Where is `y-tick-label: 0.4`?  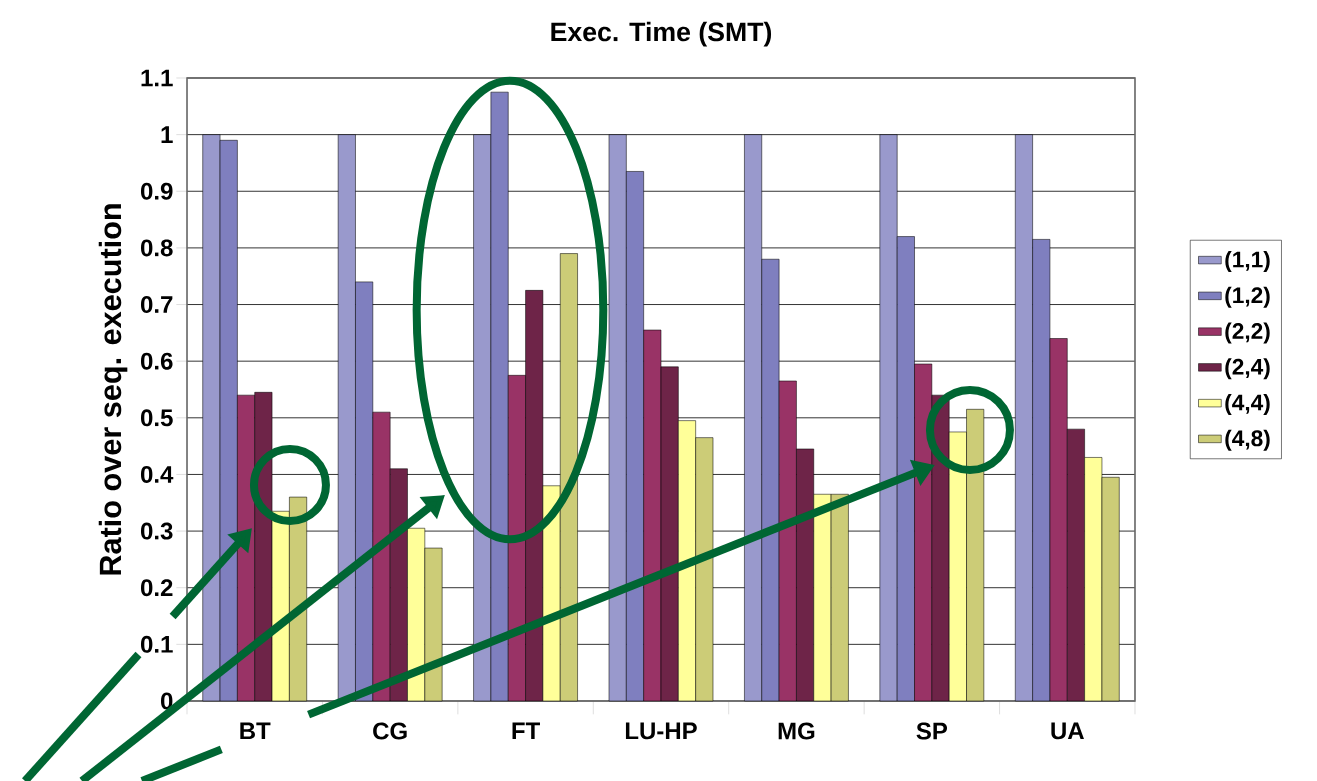
y-tick-label: 0.4 is located at coordinates (157, 474).